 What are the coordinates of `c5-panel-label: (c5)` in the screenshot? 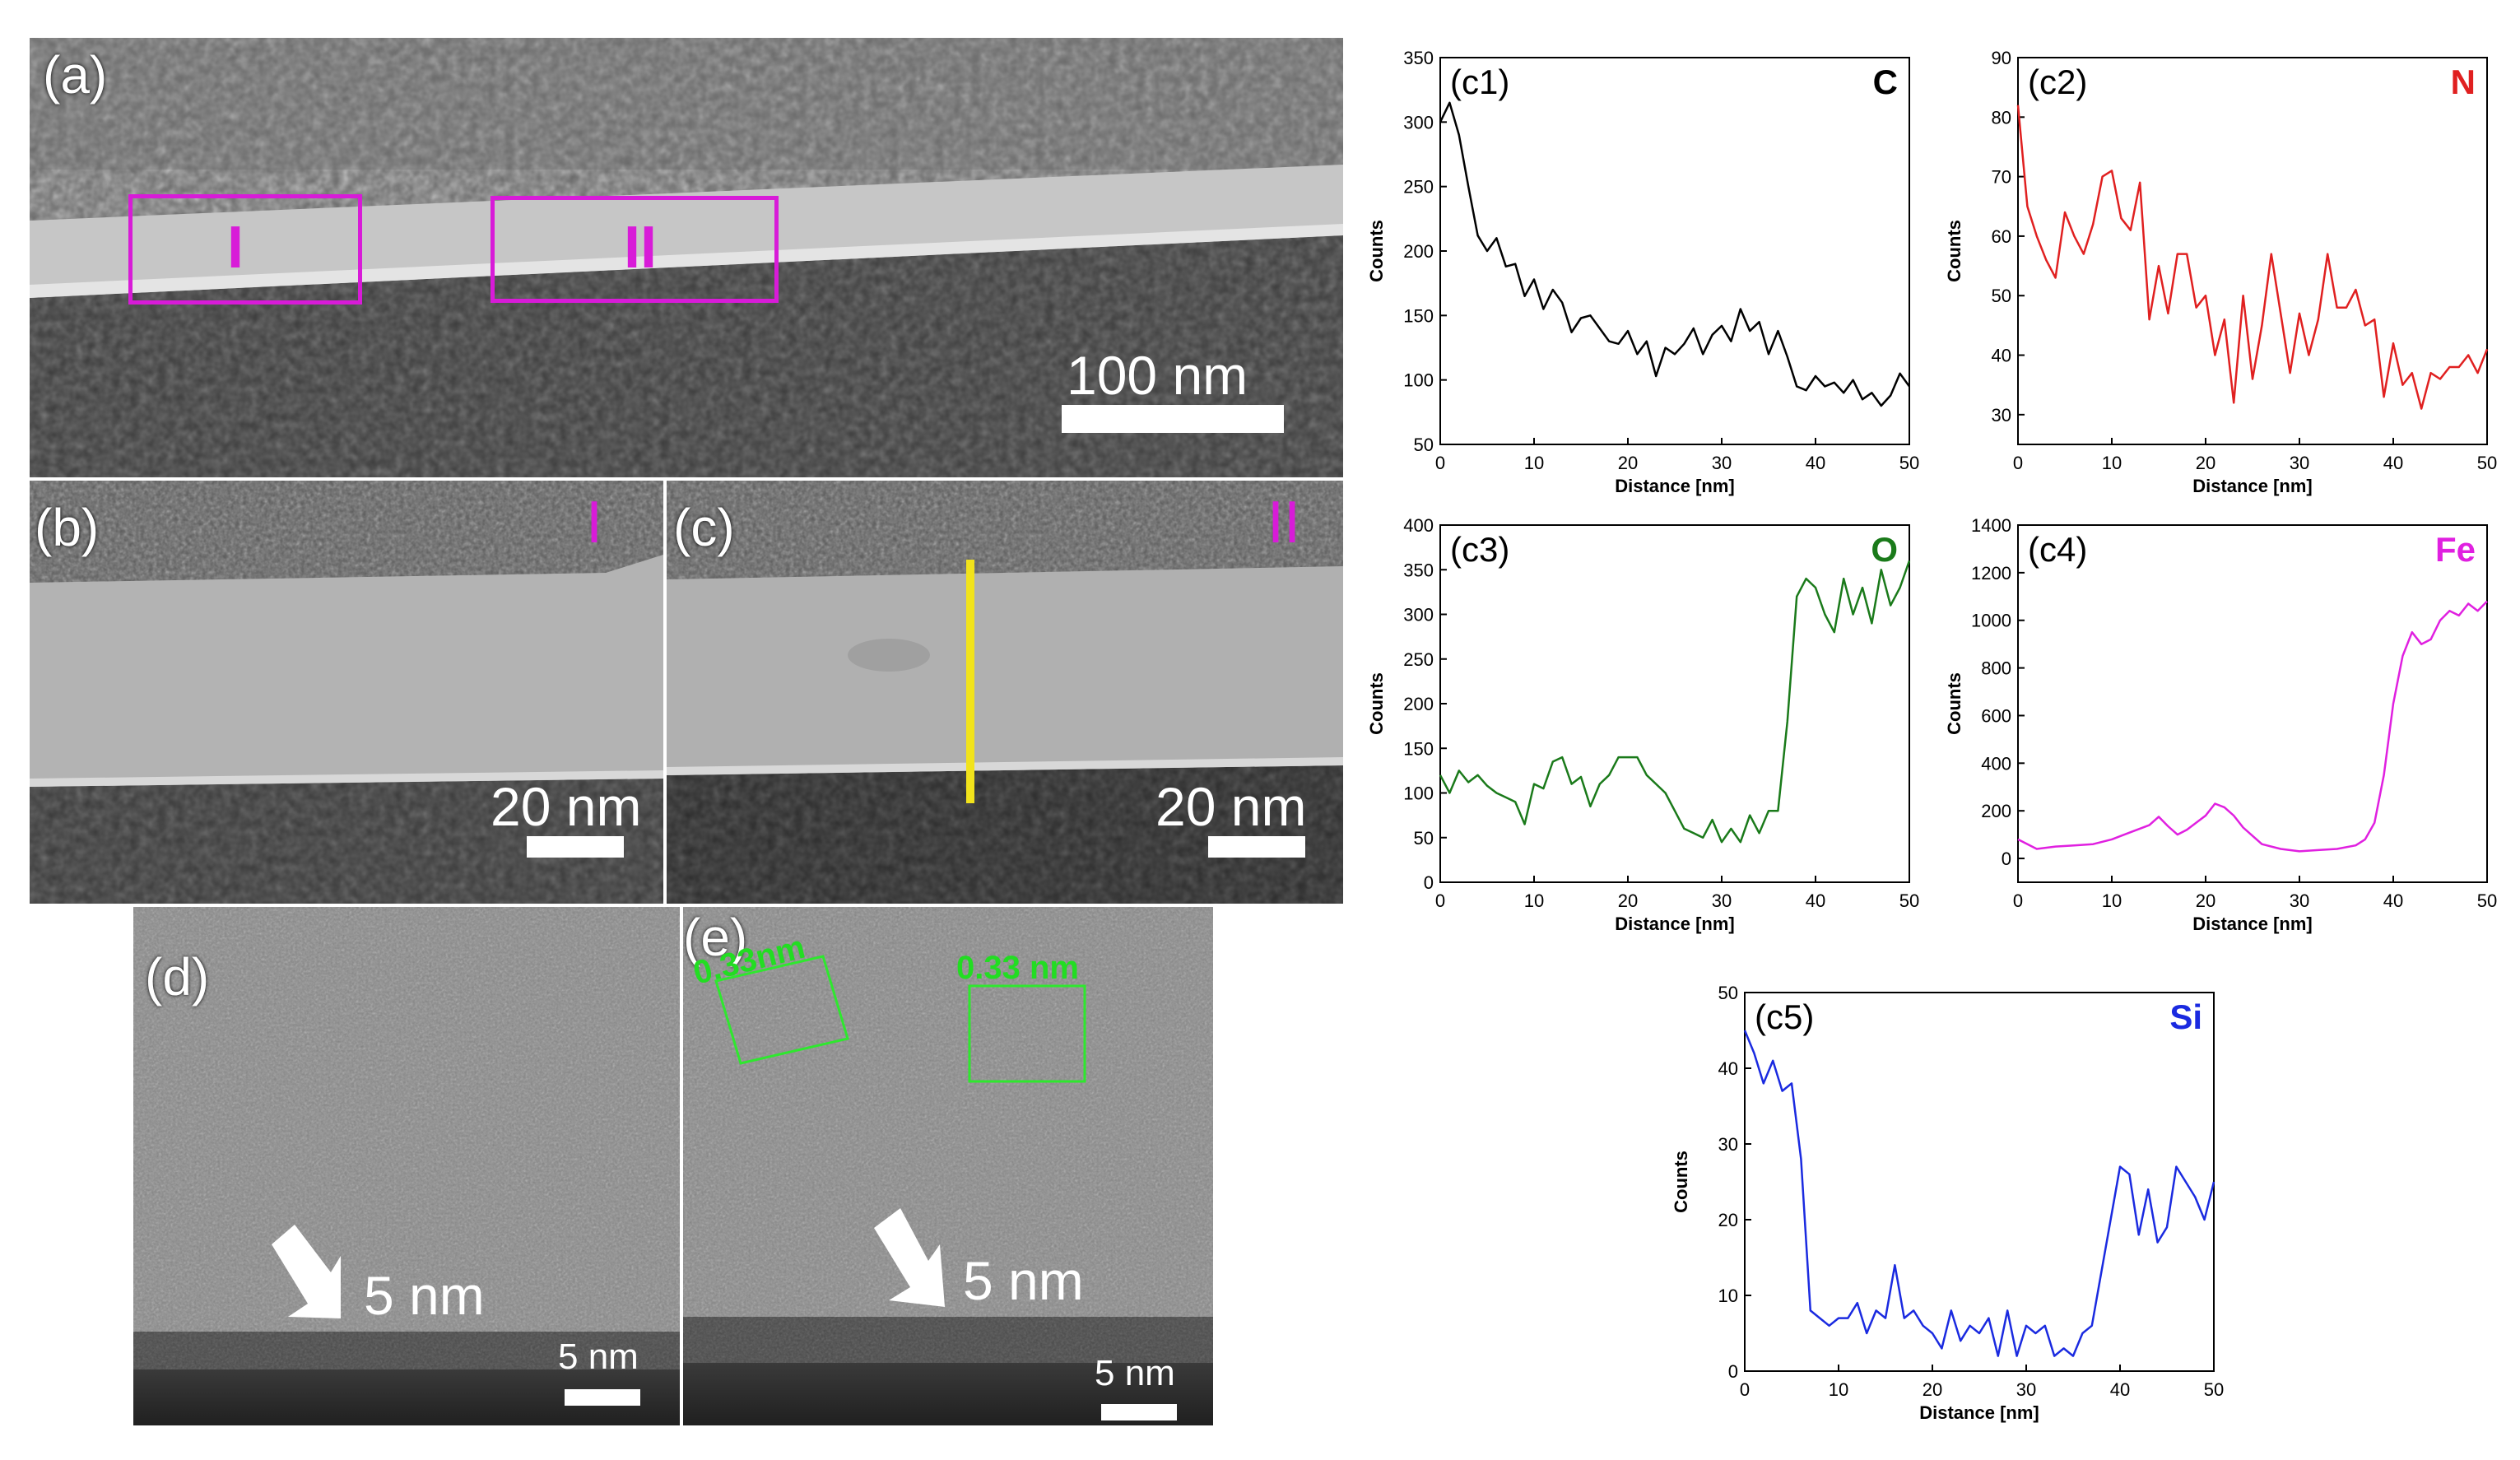 It's located at (1784, 1016).